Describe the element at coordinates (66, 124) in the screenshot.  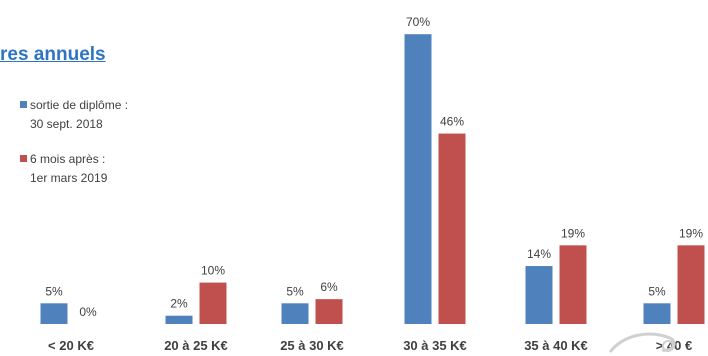
I see `legend-sublabel: 30 sept. 2018` at that location.